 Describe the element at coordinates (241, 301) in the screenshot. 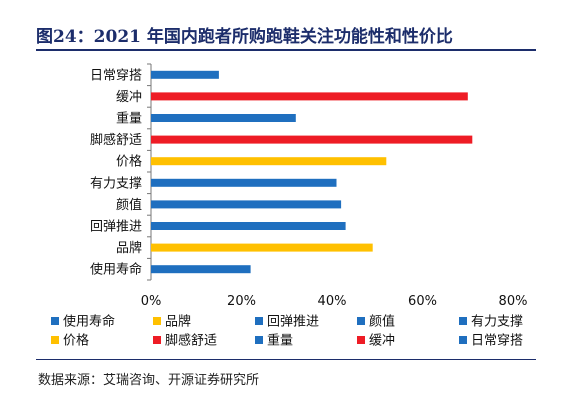

I see `x-tick-label: 20%` at that location.